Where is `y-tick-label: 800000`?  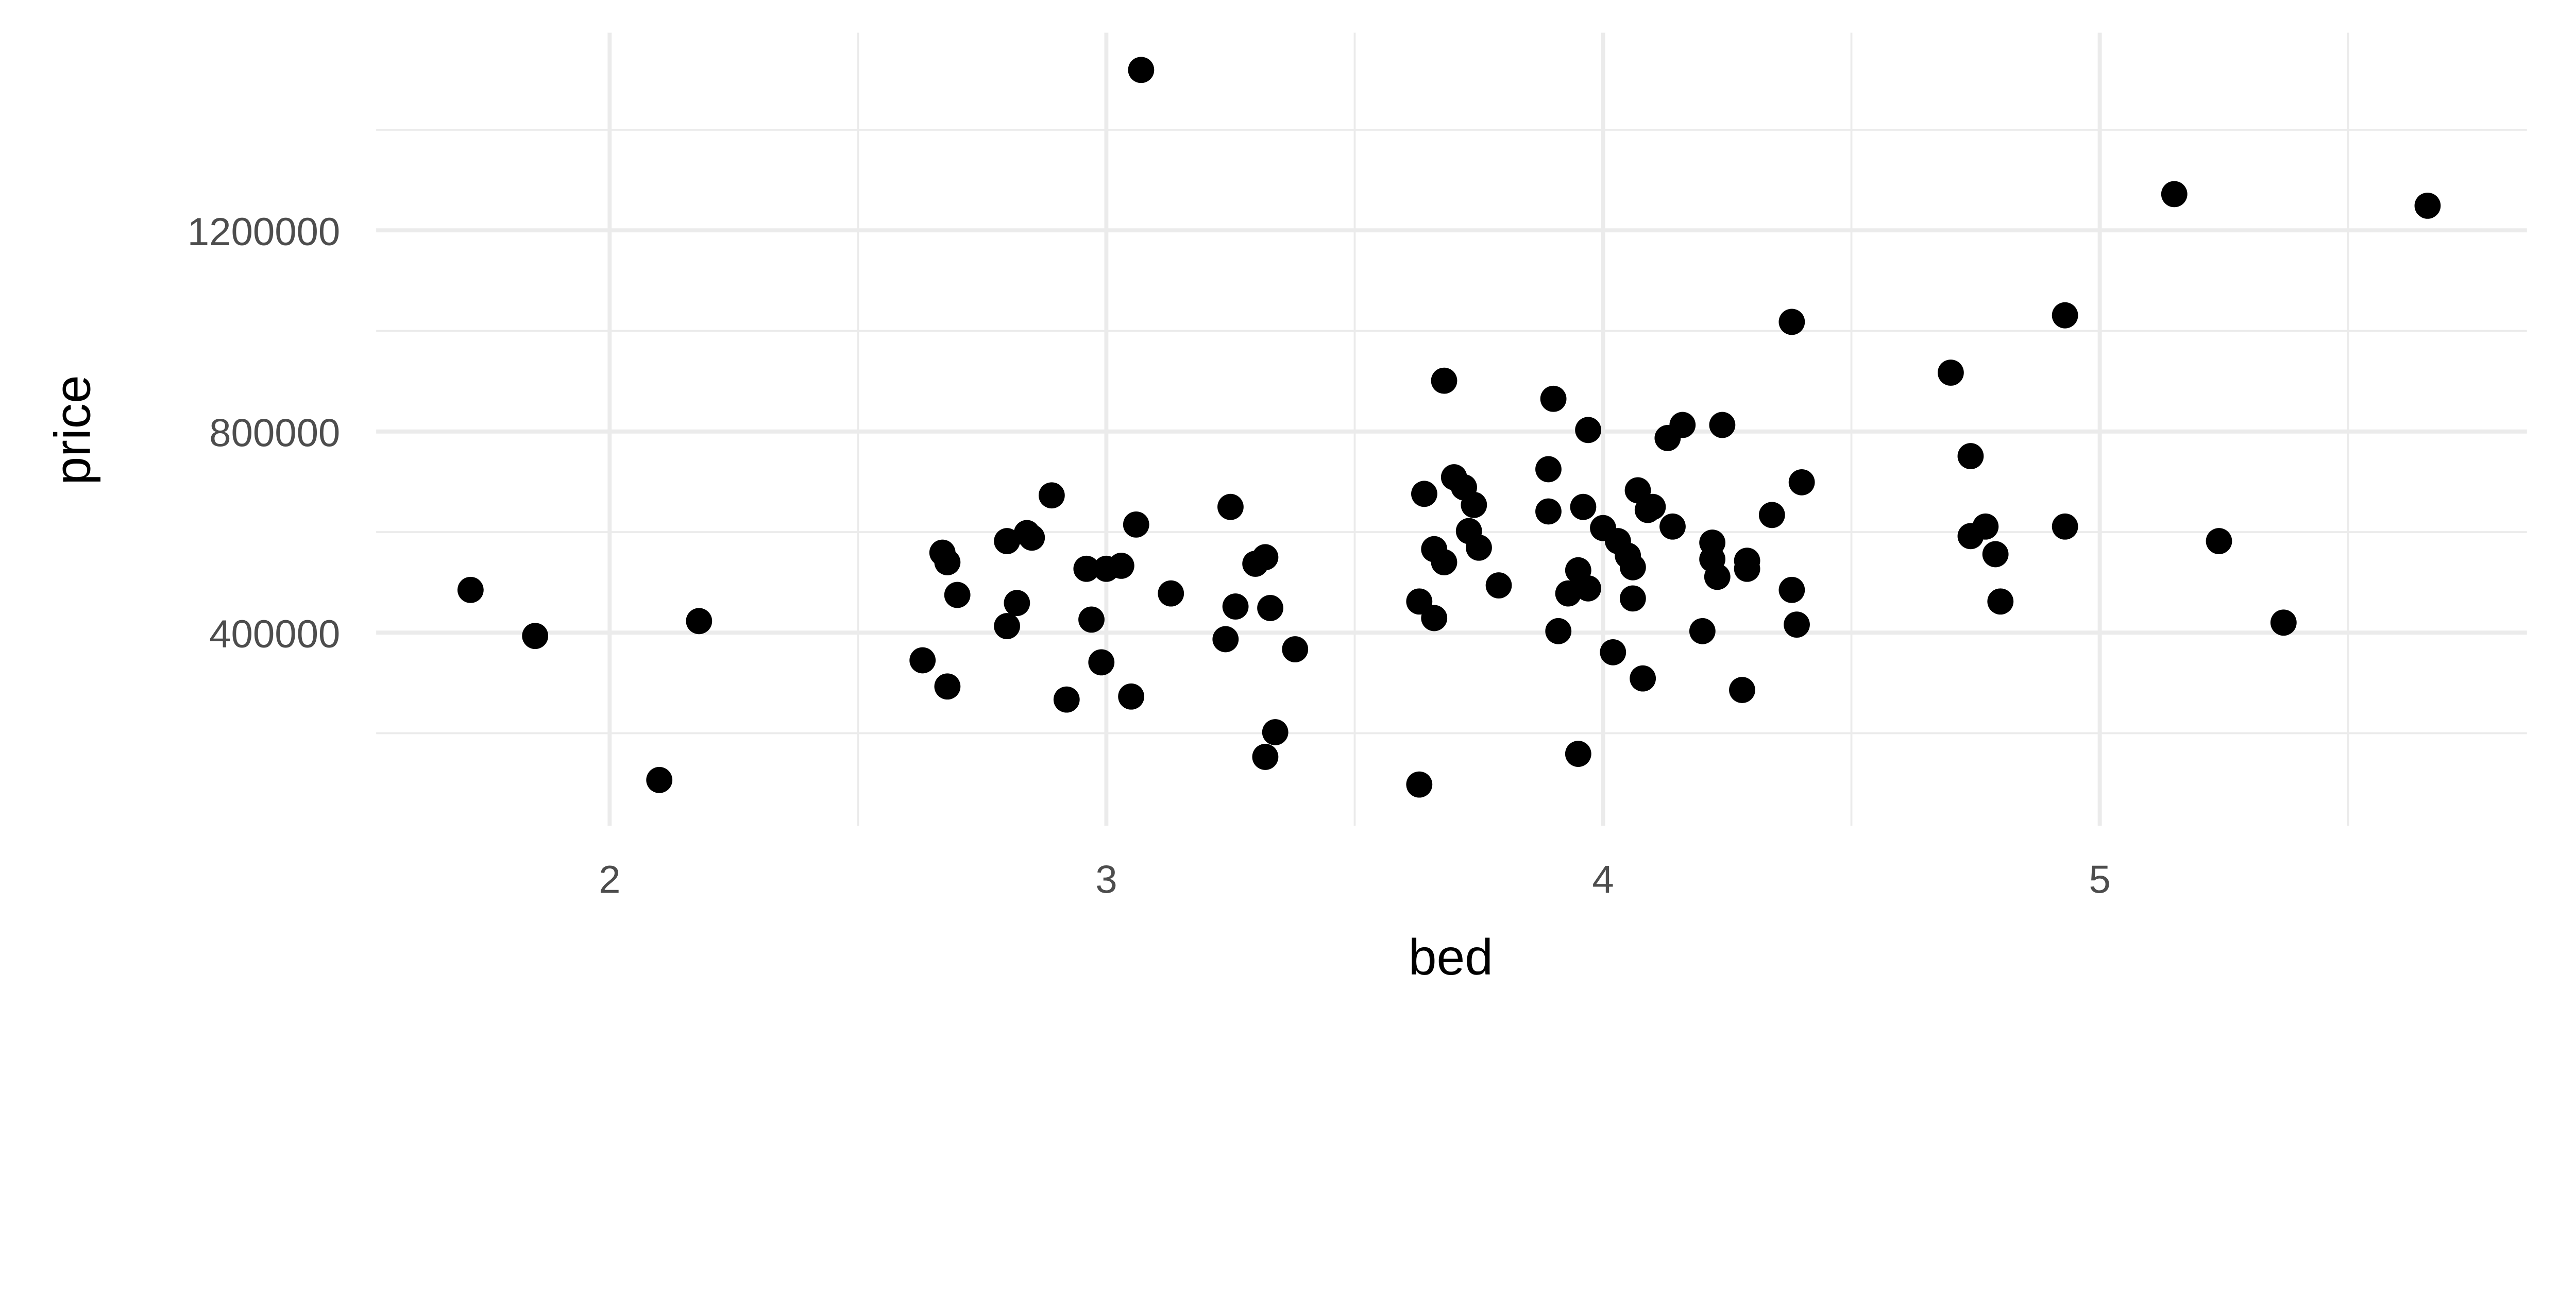
y-tick-label: 800000 is located at coordinates (274, 433).